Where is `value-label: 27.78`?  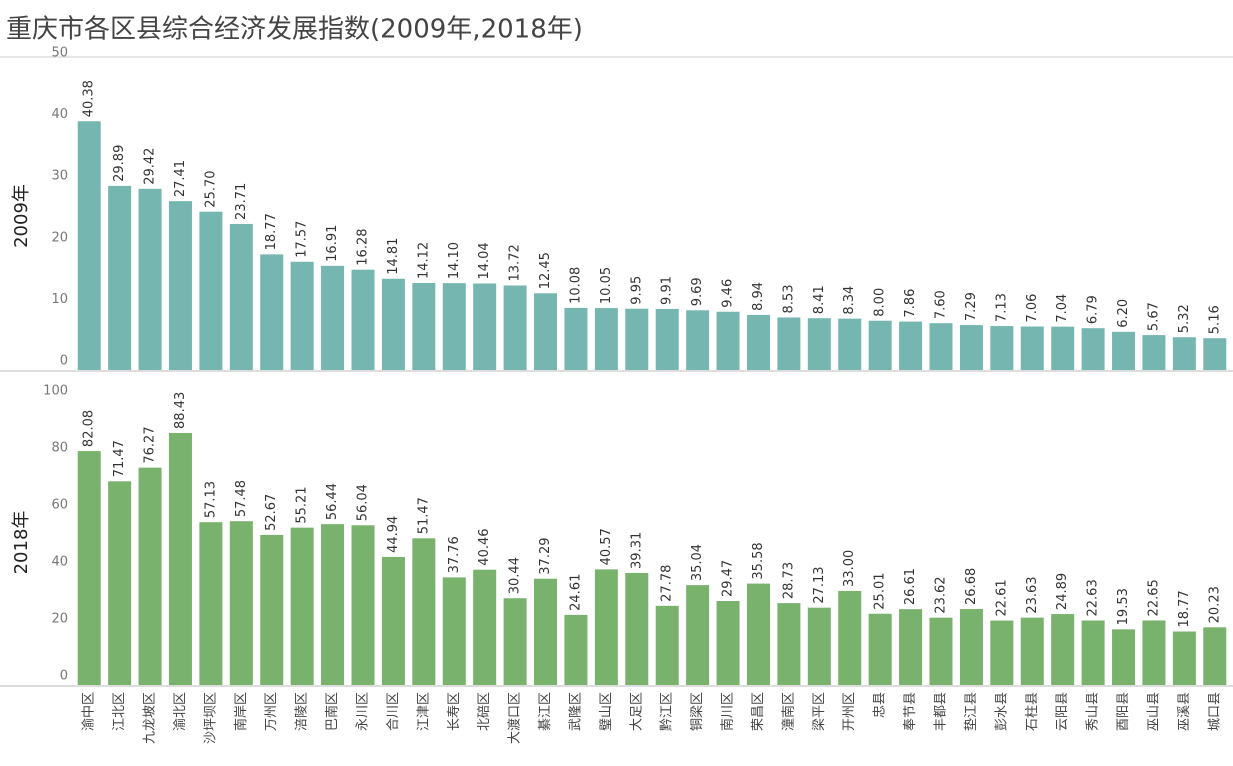
value-label: 27.78 is located at coordinates (667, 583).